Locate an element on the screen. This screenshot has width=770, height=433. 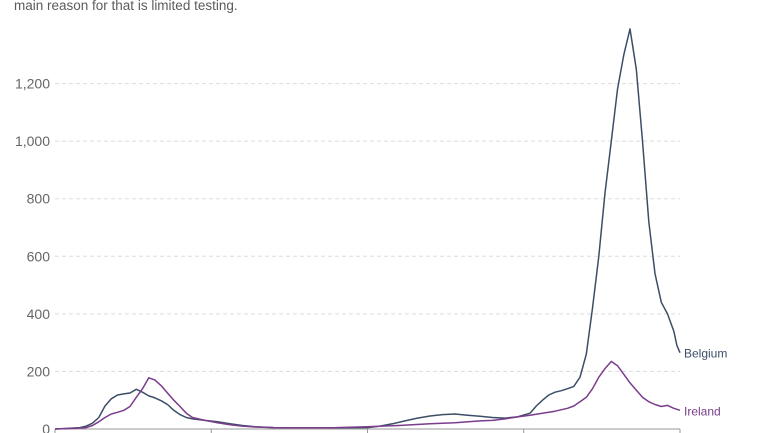
y-tick-label: 1,000 is located at coordinates (32, 141).